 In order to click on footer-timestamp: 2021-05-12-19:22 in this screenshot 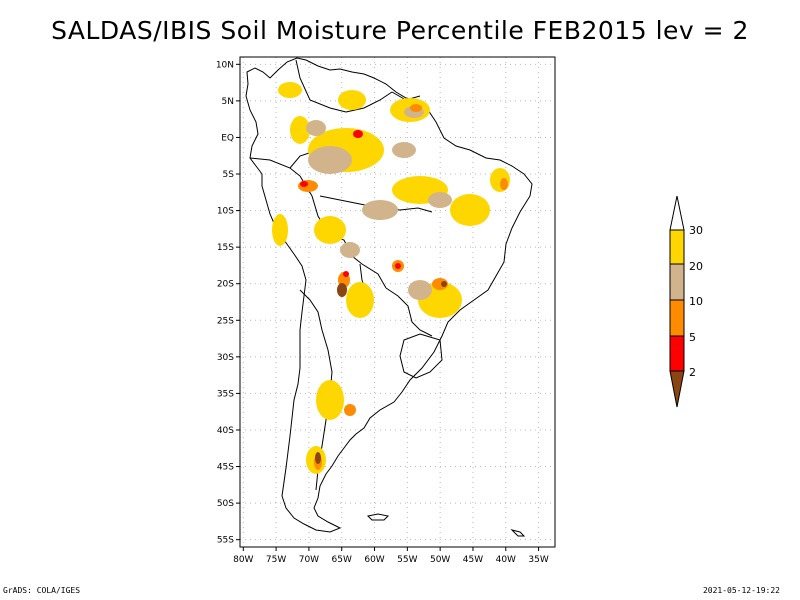, I will do `click(741, 590)`.